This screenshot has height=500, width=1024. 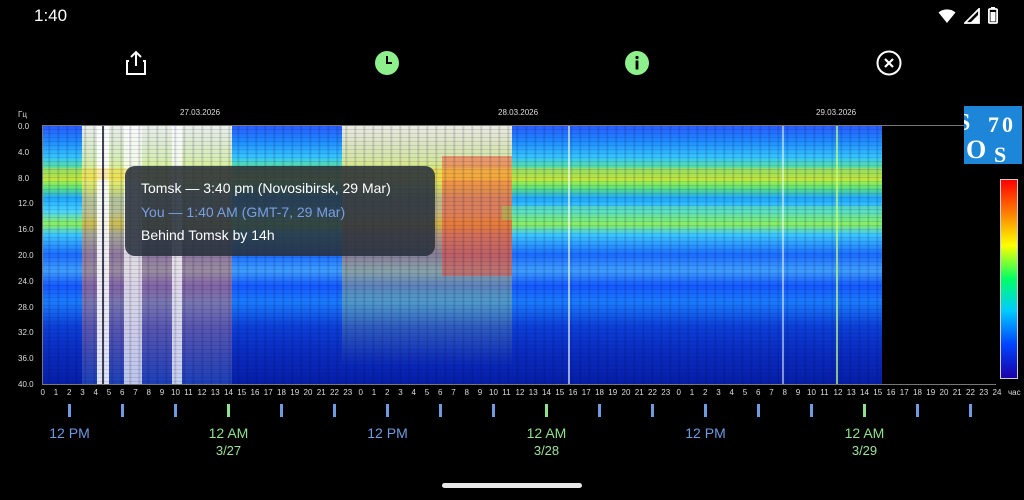 What do you see at coordinates (993, 124) in the screenshot?
I see `logo-letter: 7` at bounding box center [993, 124].